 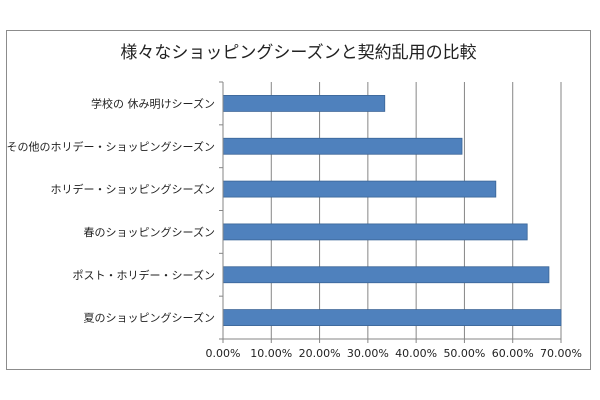 What do you see at coordinates (368, 353) in the screenshot?
I see `x-tick-label: 30.00%` at bounding box center [368, 353].